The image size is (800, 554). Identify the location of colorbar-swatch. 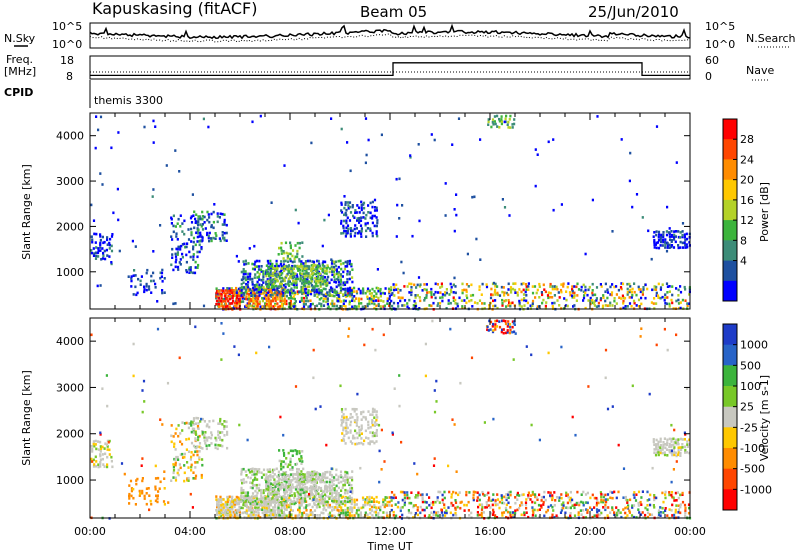
(730, 250).